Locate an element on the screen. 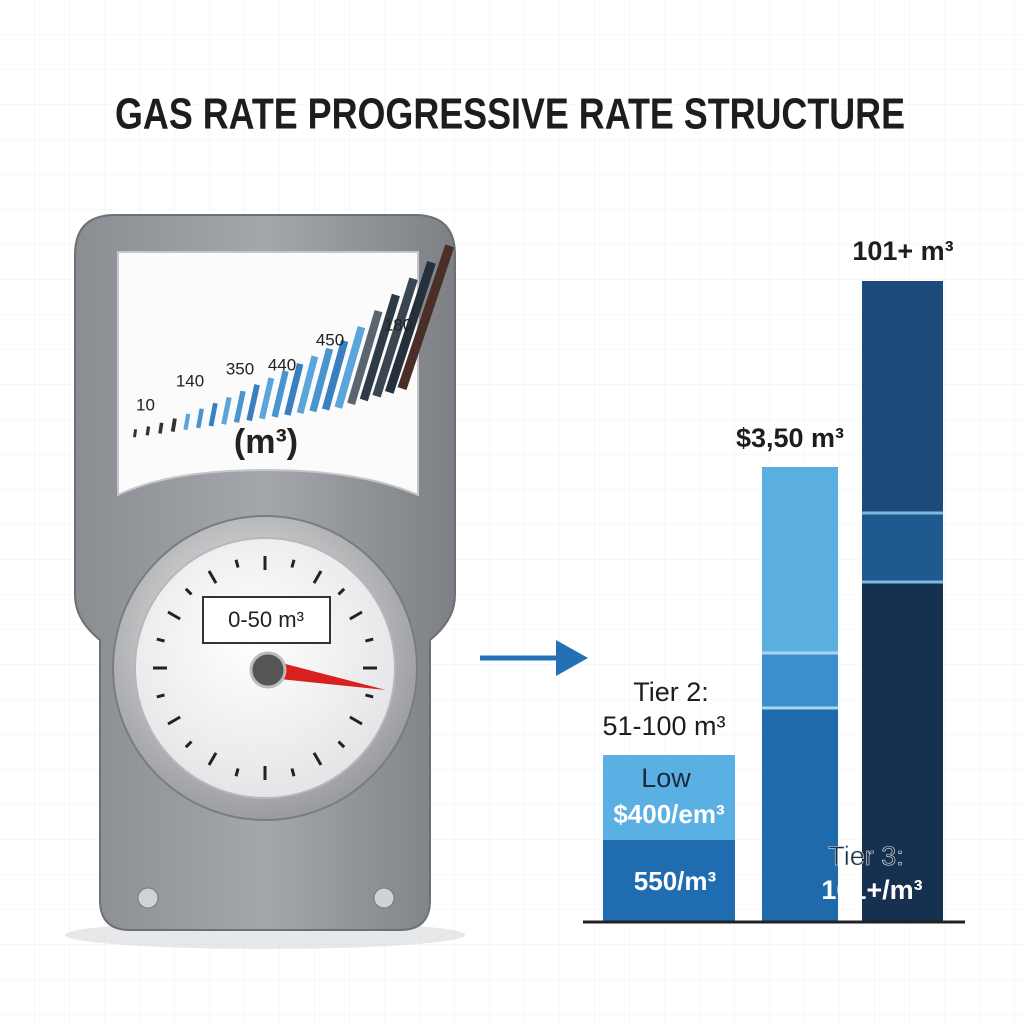  meter-window is located at coordinates (268, 374).